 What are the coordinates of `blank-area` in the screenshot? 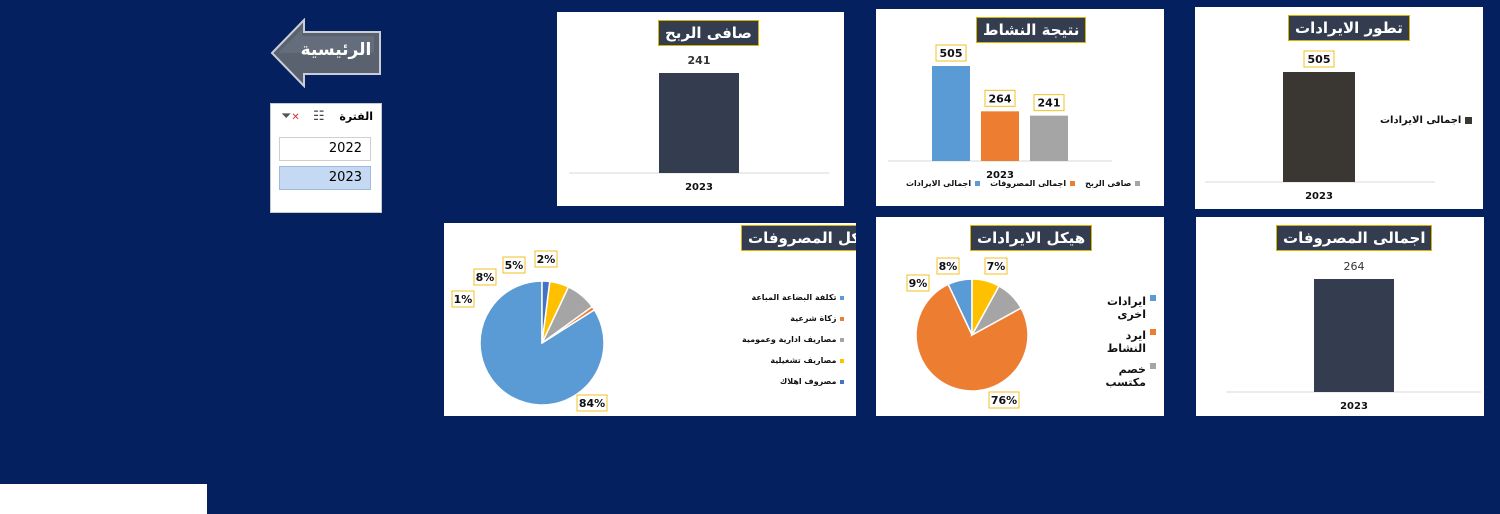 It's located at (103, 499).